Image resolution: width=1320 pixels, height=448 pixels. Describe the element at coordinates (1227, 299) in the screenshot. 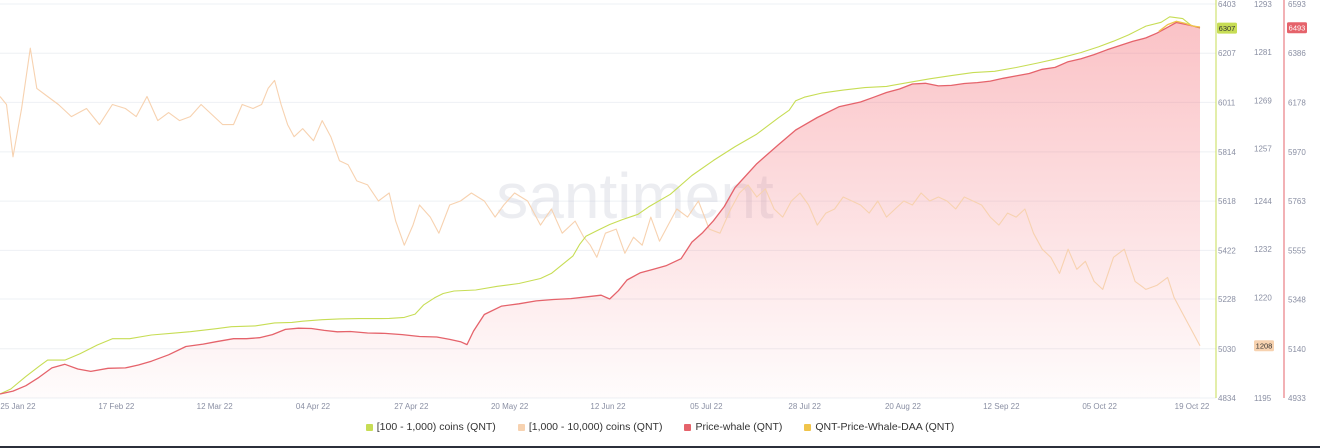

I see `y-left-tick: 5228` at that location.